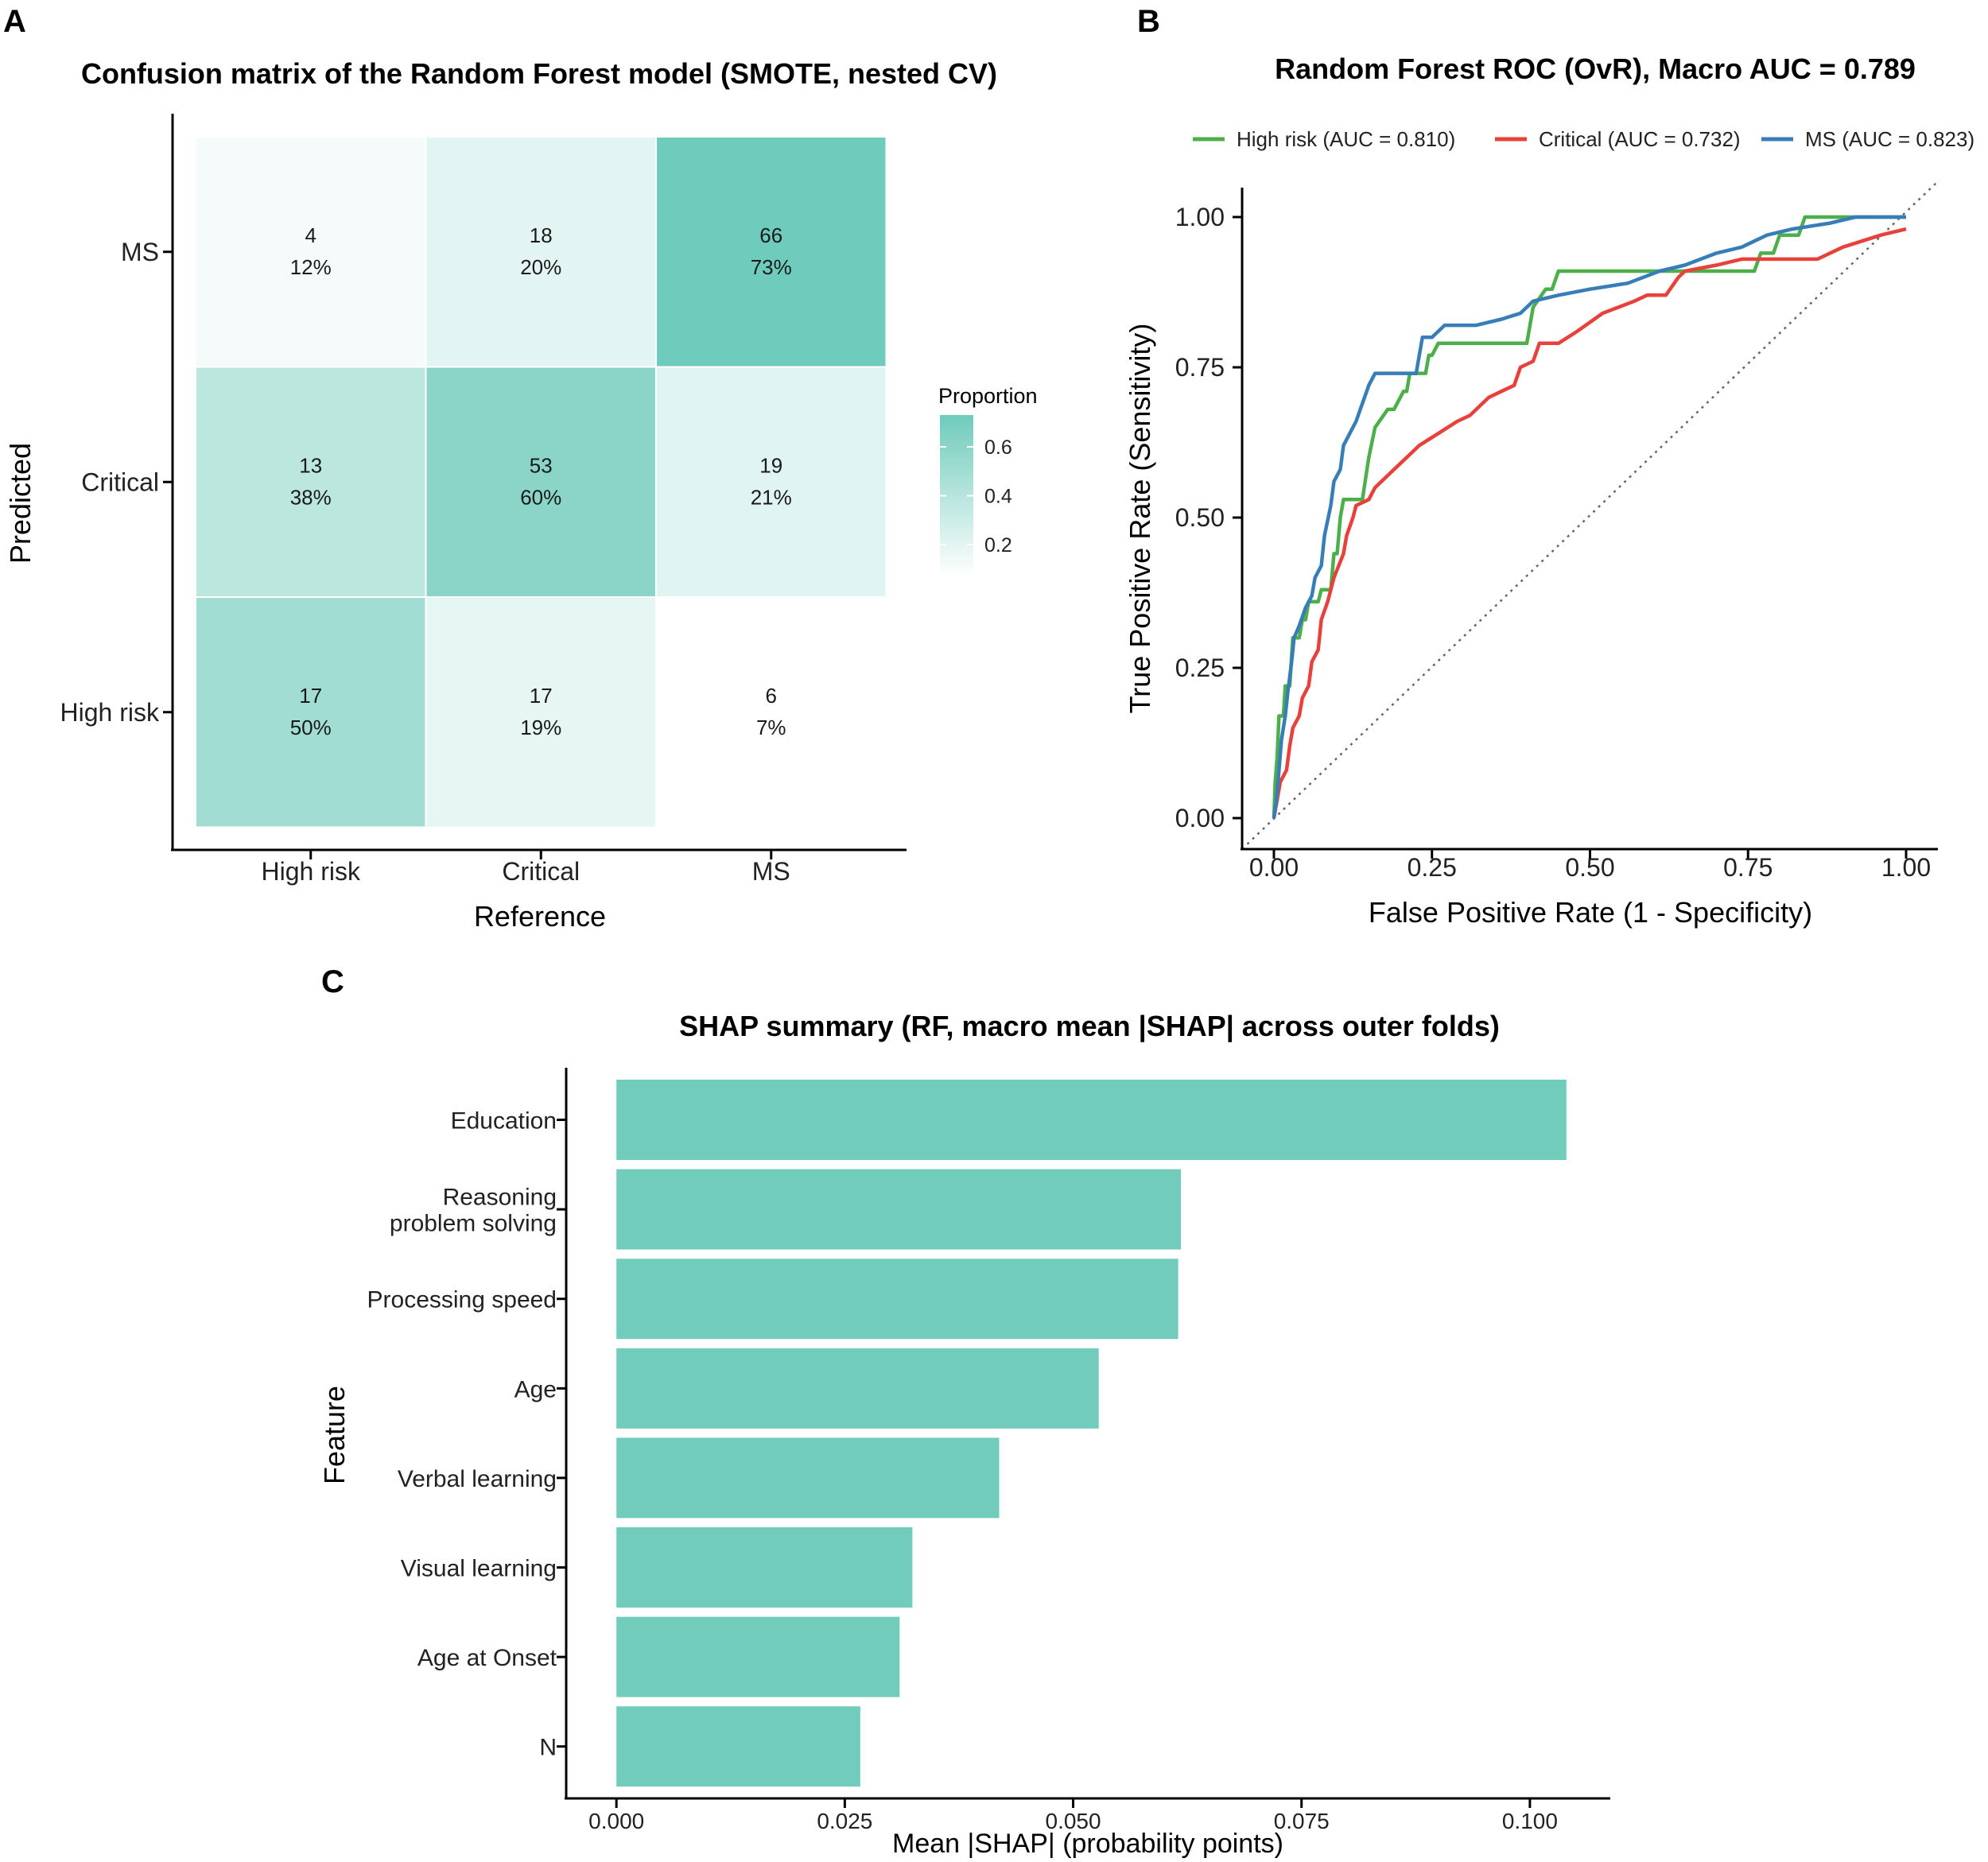  Describe the element at coordinates (1140, 519) in the screenshot. I see `panel-b-y-axis-title: True Positive Rate (Sensitivity)` at that location.